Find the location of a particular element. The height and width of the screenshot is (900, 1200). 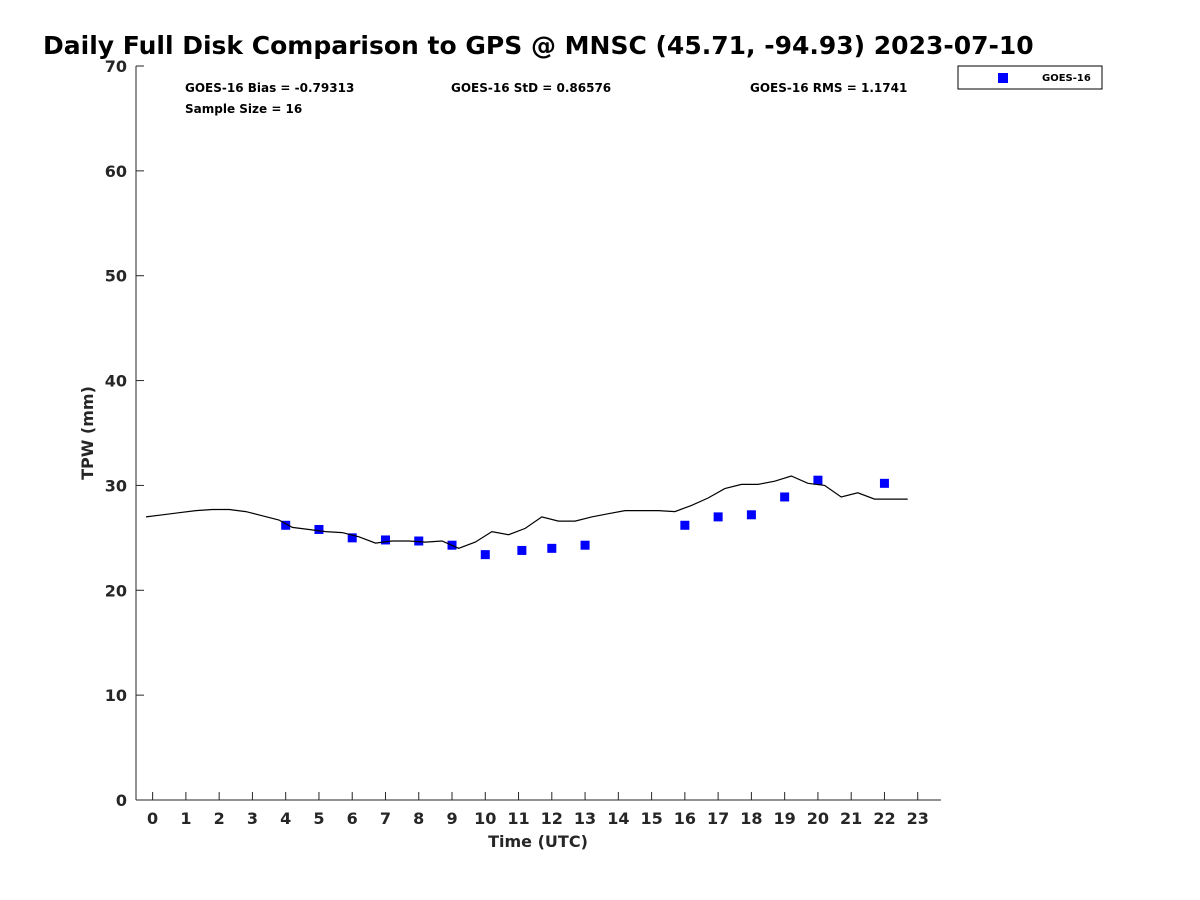

x-tick-label: 0 is located at coordinates (152, 818).